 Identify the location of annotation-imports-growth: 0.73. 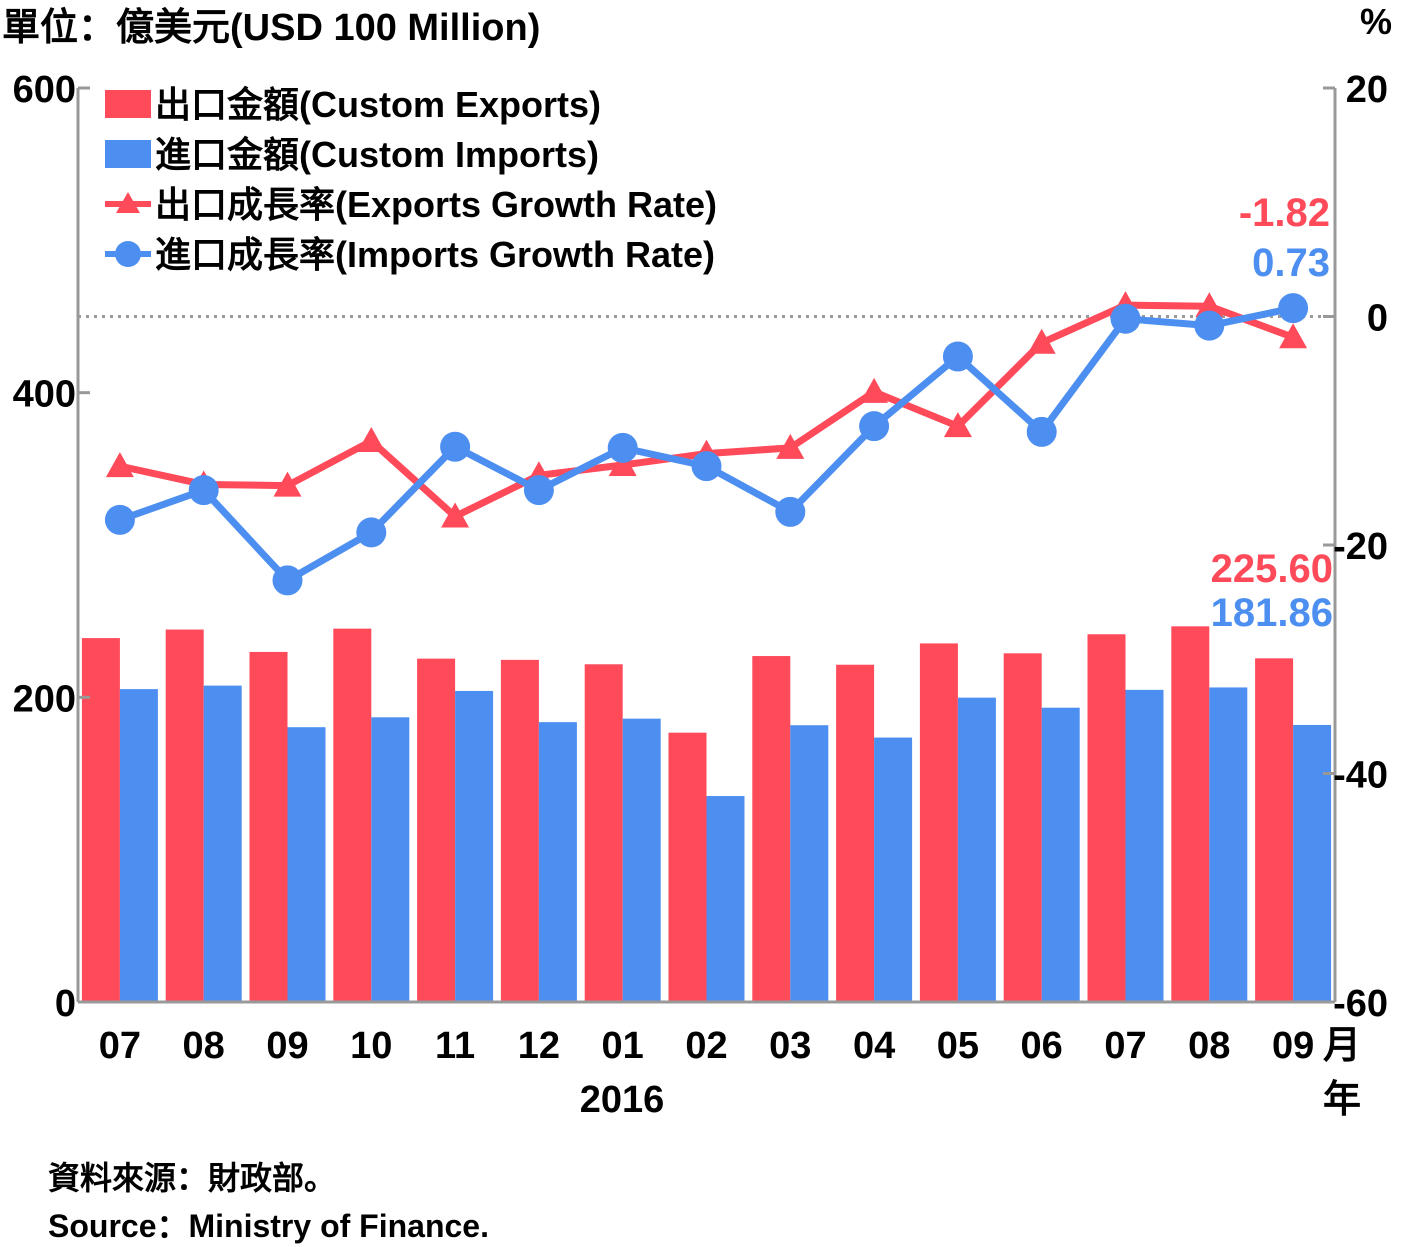
(1291, 263).